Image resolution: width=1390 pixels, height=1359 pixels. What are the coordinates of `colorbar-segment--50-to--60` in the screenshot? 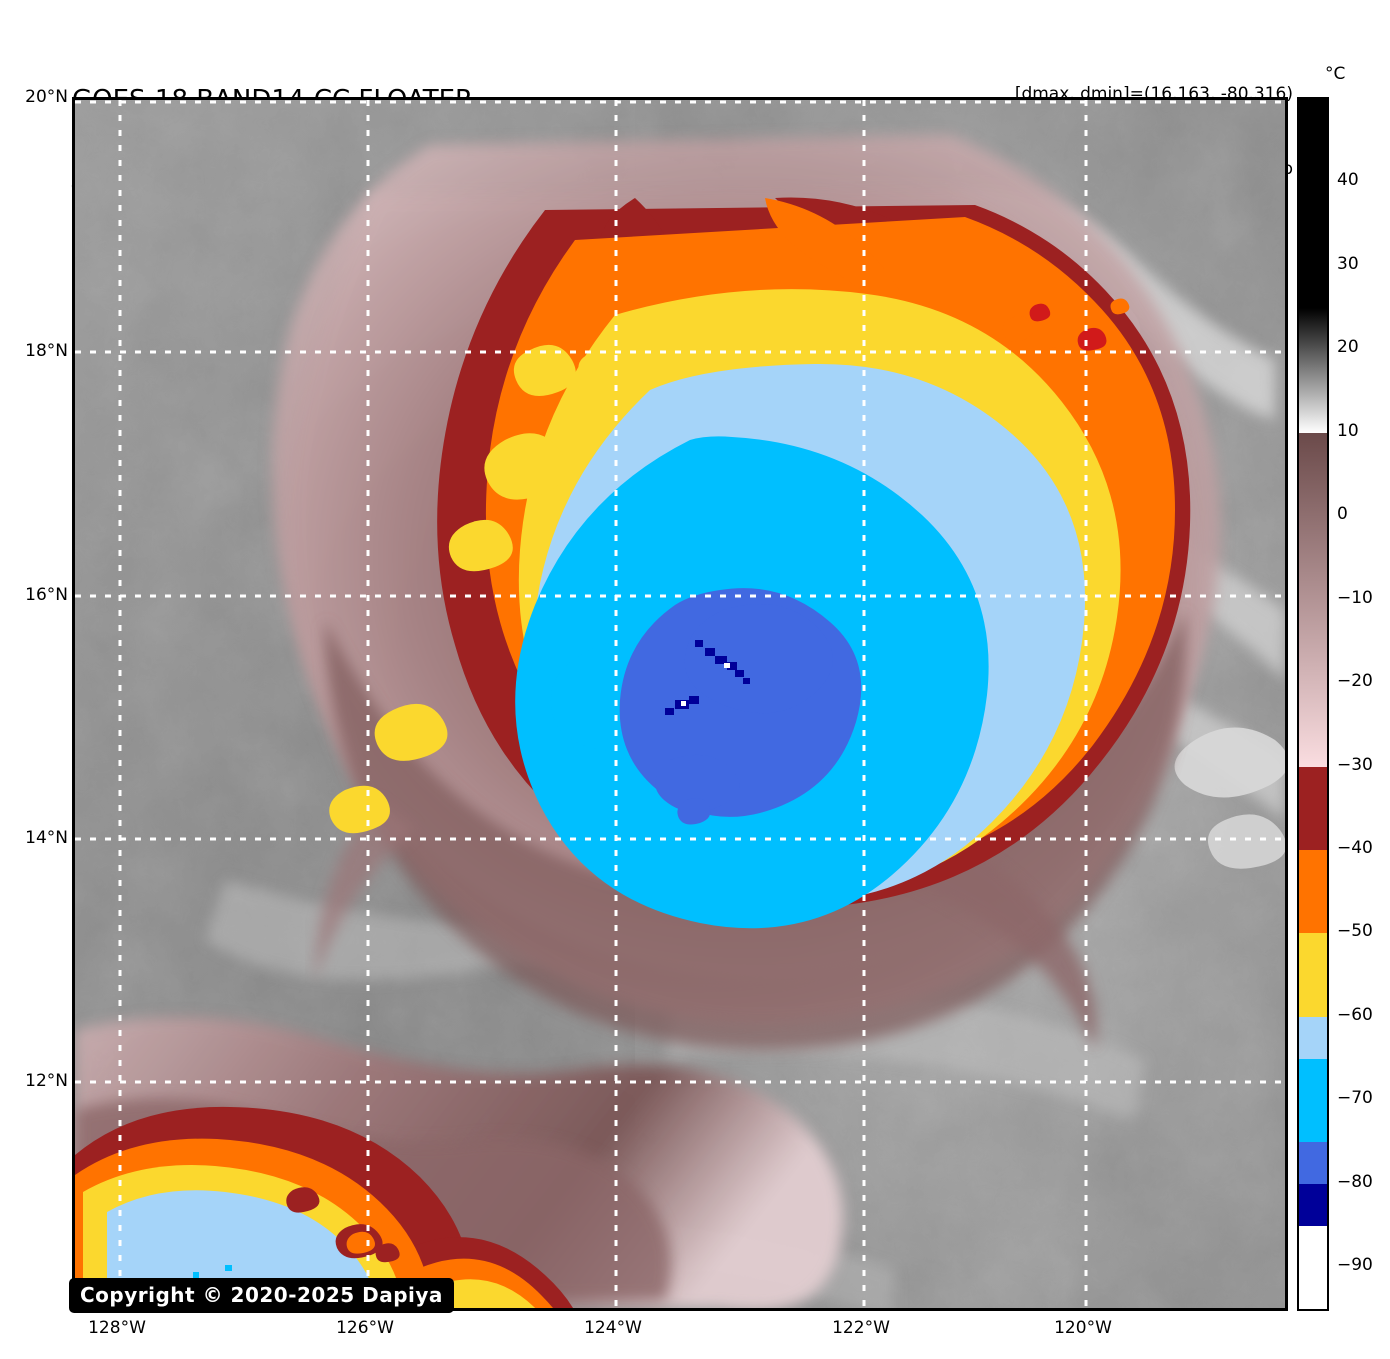 It's located at (1313, 975).